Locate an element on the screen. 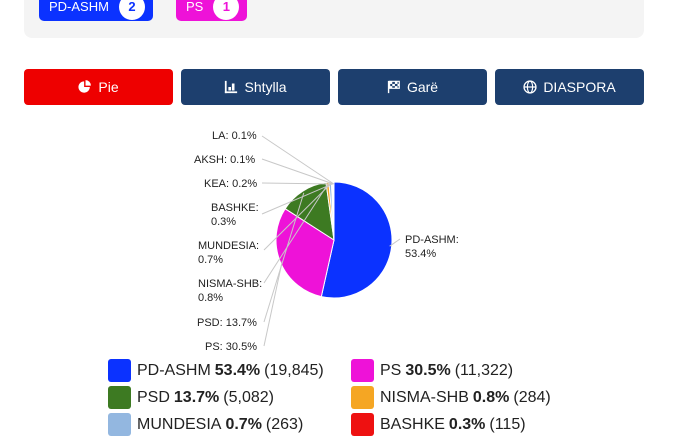  seat-badge-count: 2 is located at coordinates (131, 10).